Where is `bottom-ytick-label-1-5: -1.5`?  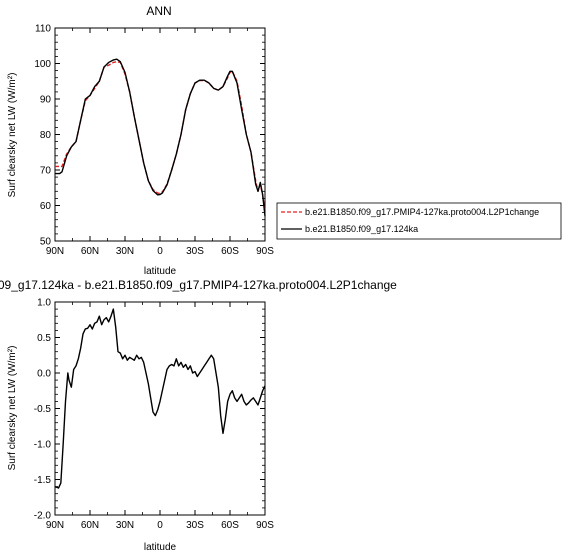
bottom-ytick-label-1-5: -1.5 is located at coordinates (43, 480).